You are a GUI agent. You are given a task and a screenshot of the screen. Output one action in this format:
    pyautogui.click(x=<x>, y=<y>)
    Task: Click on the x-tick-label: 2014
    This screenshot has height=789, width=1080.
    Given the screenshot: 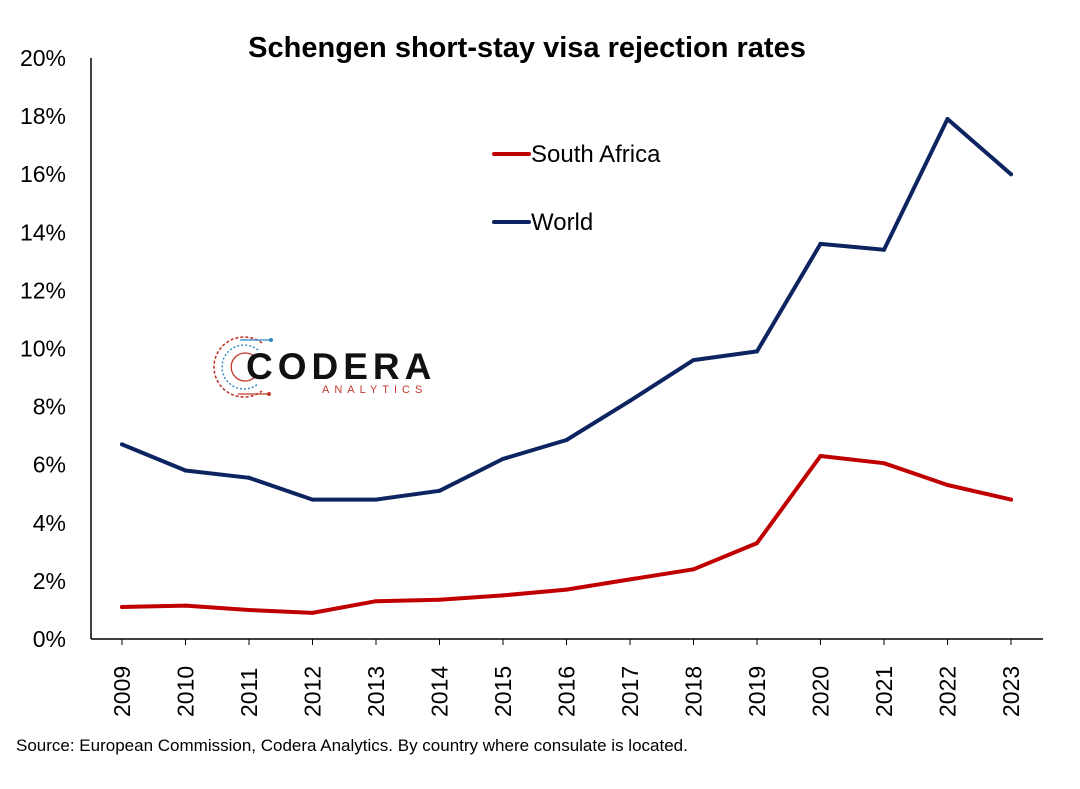 What is the action you would take?
    pyautogui.click(x=440, y=691)
    